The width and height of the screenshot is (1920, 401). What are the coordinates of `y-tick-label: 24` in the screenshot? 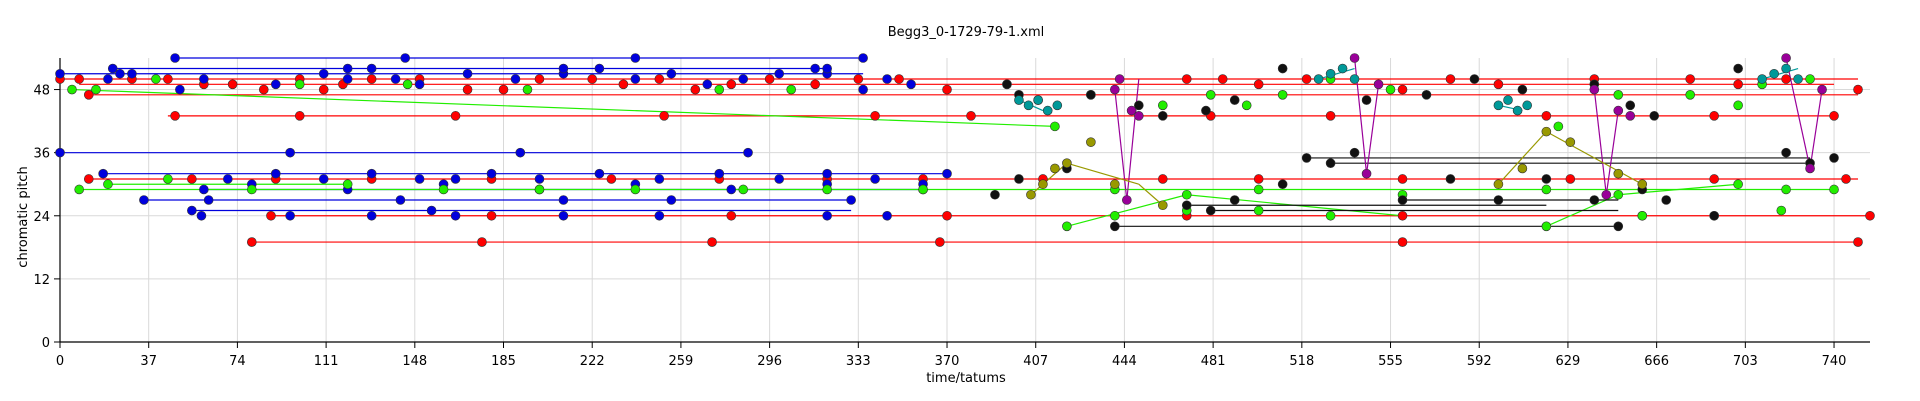 It's located at (41, 217).